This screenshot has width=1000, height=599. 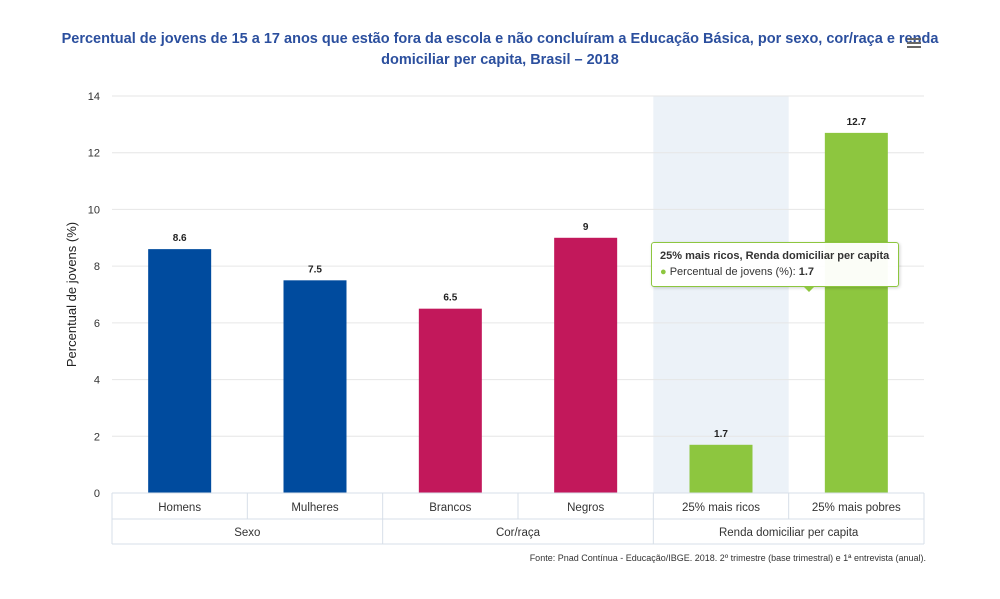 I want to click on y-tick-label: 14, so click(x=94, y=97).